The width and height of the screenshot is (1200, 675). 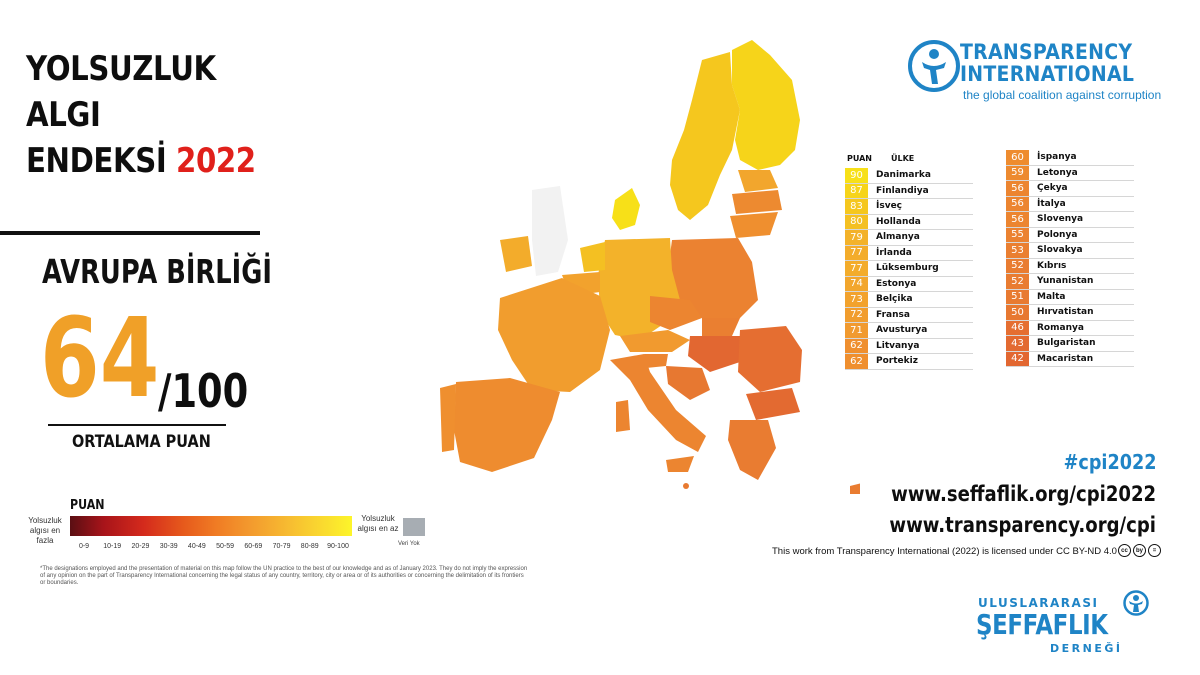 What do you see at coordinates (507, 425) in the screenshot?
I see `map-spain` at bounding box center [507, 425].